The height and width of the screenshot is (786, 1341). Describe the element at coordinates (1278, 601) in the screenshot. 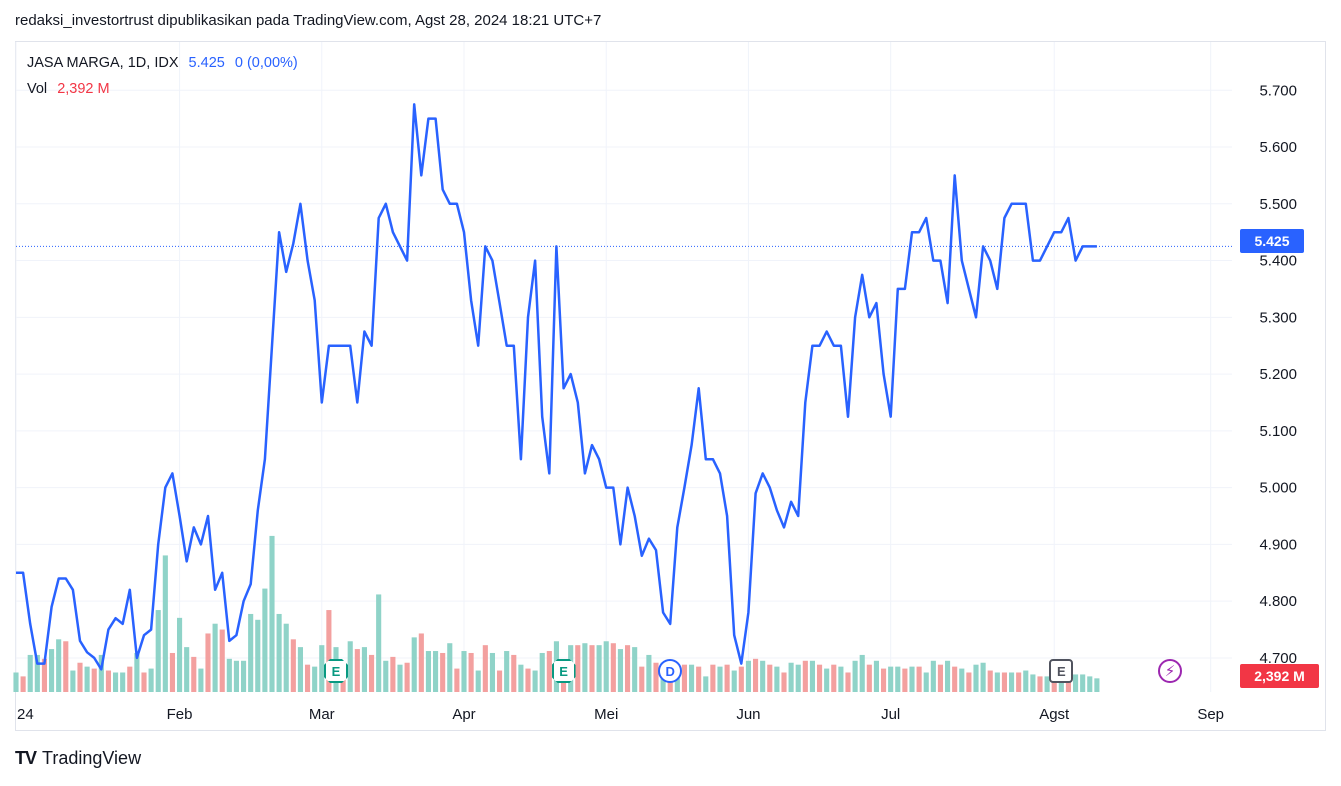

I see `y-tick-label: 4.800` at that location.